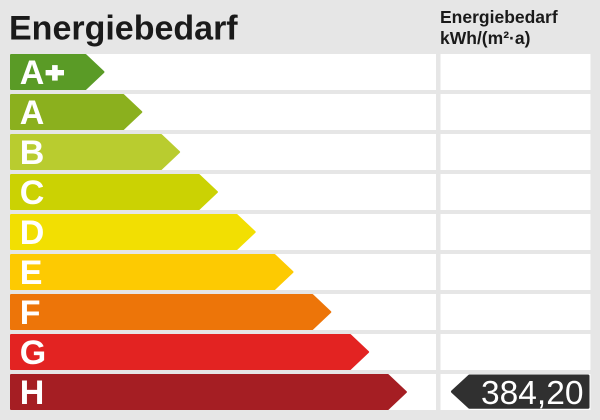 Image resolution: width=600 pixels, height=420 pixels. I want to click on svg-text: D, so click(32, 233).